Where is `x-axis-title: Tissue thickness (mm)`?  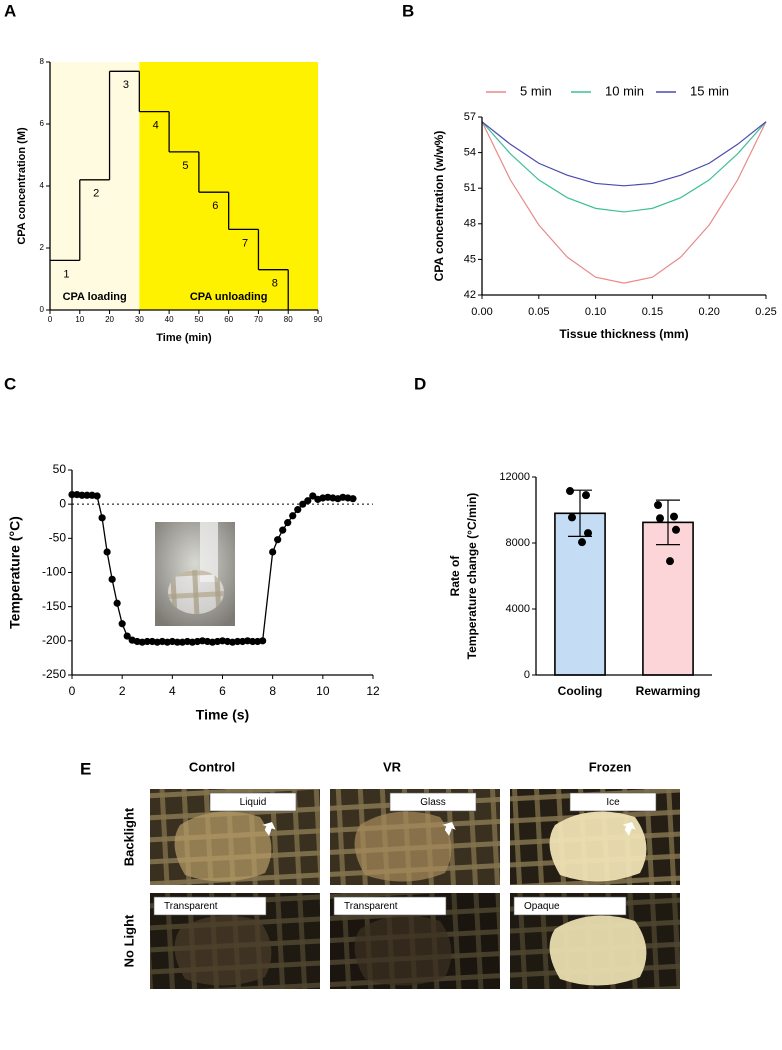 x-axis-title: Tissue thickness (mm) is located at coordinates (623, 334).